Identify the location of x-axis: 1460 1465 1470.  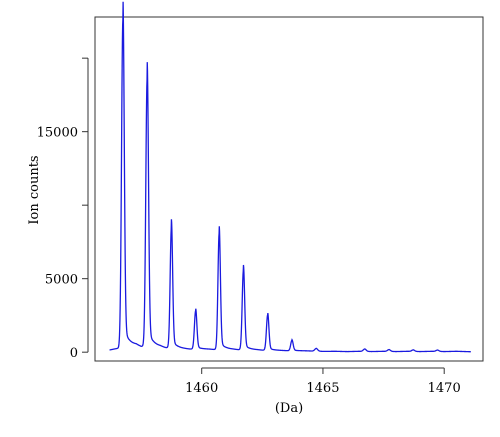
(323, 381).